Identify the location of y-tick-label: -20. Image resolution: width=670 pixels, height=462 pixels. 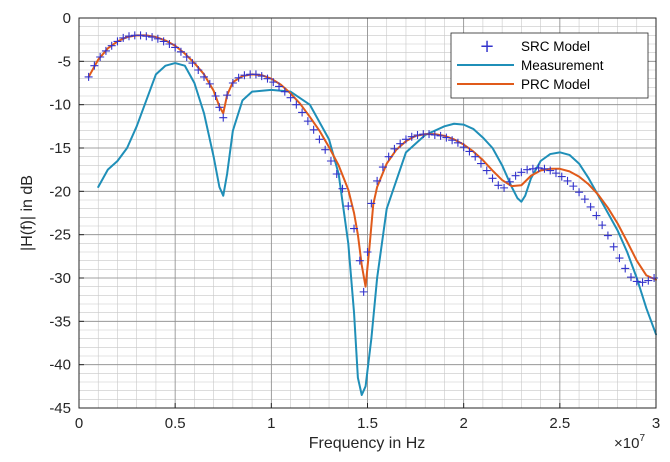
(60, 191).